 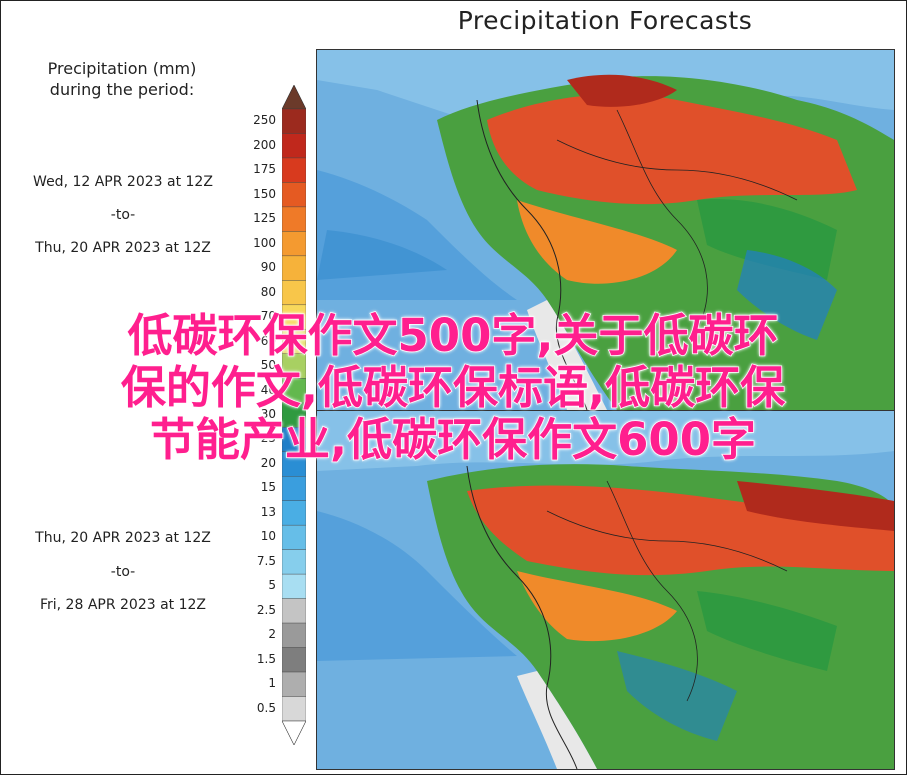 I want to click on legend-title: Precipitation (mm) during the period:, so click(x=122, y=79).